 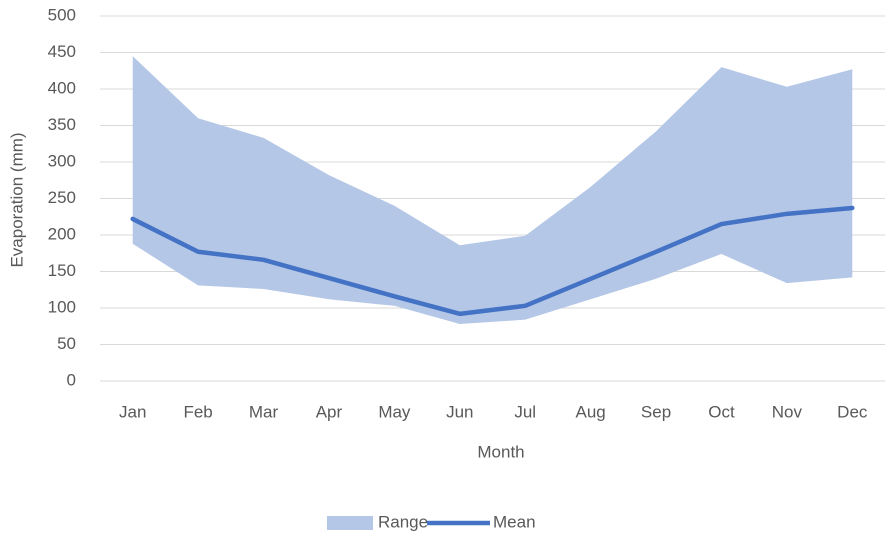 I want to click on legend-label: Mean, so click(x=514, y=521).